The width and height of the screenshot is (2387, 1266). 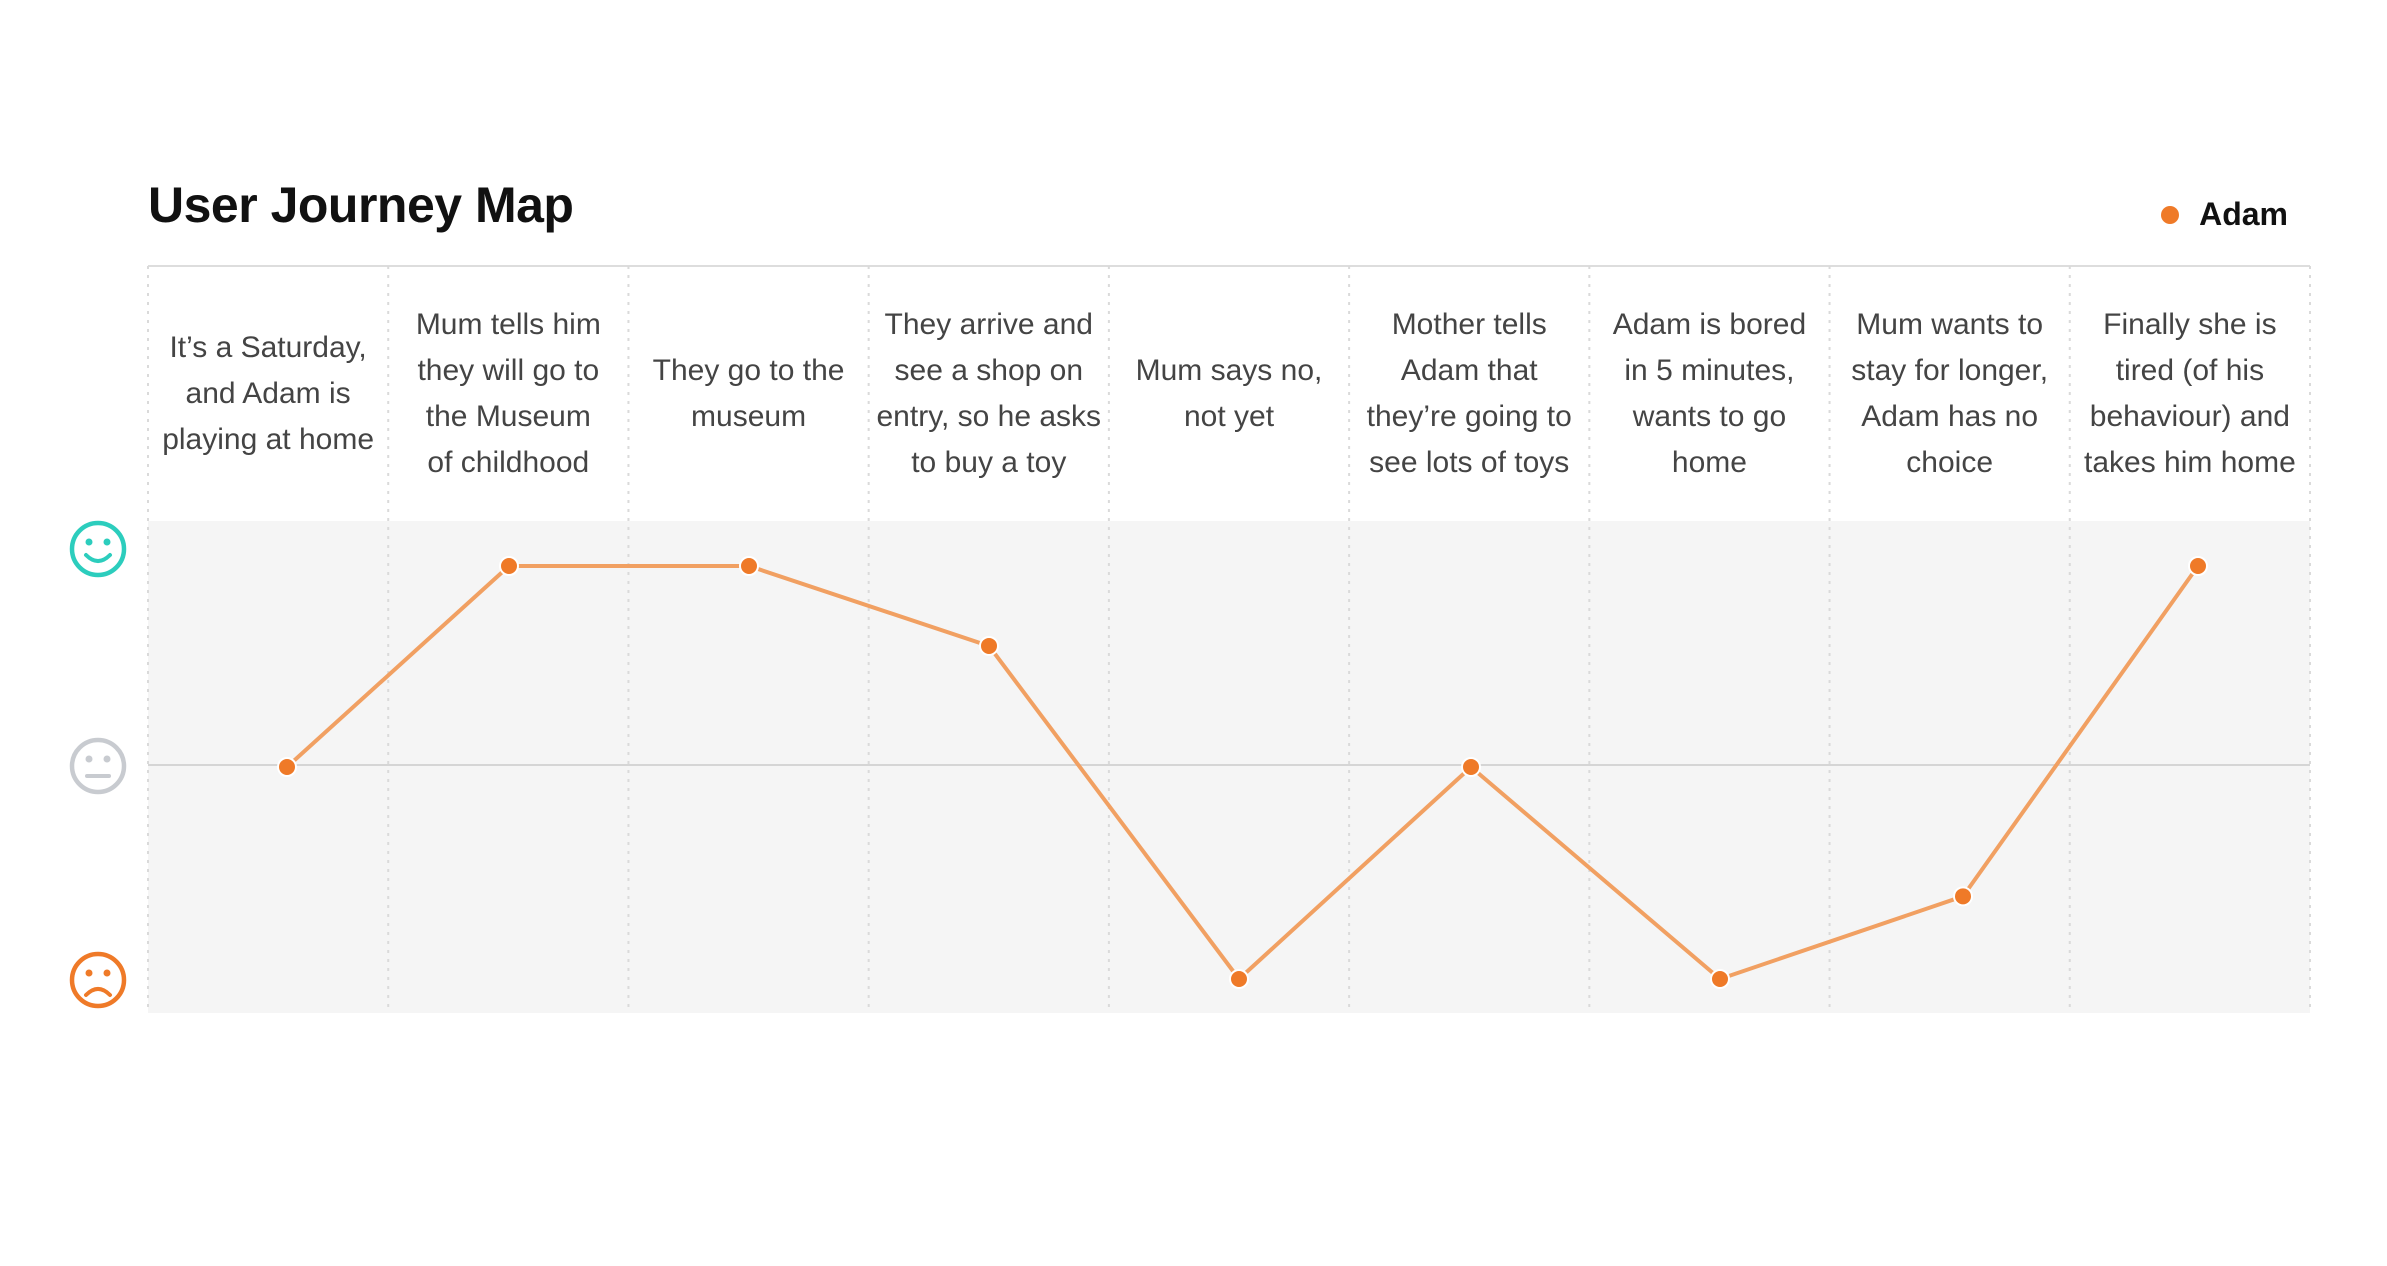 I want to click on stage-text-line: Mum wants to, so click(x=1949, y=324).